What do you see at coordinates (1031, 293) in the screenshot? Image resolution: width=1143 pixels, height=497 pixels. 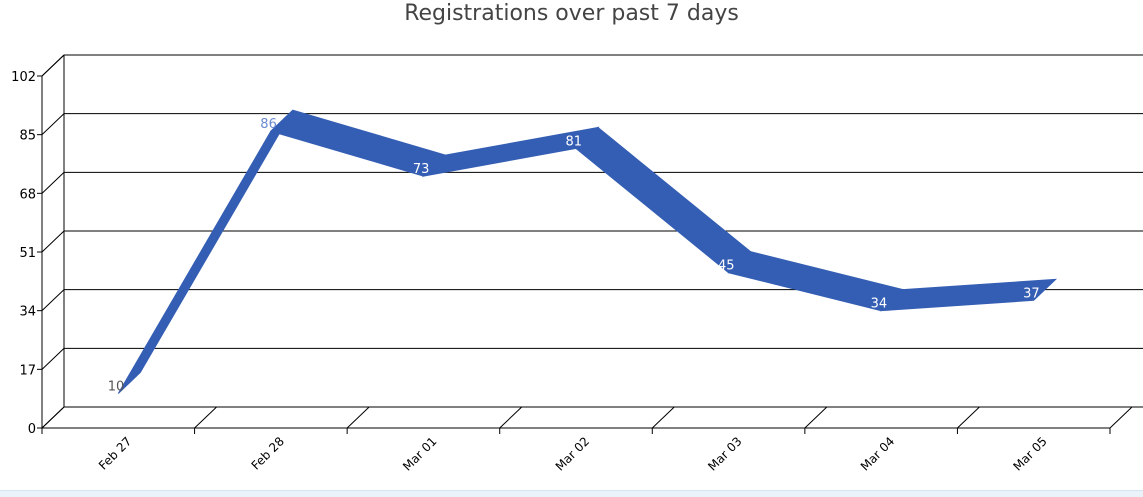 I see `data-label: 37` at bounding box center [1031, 293].